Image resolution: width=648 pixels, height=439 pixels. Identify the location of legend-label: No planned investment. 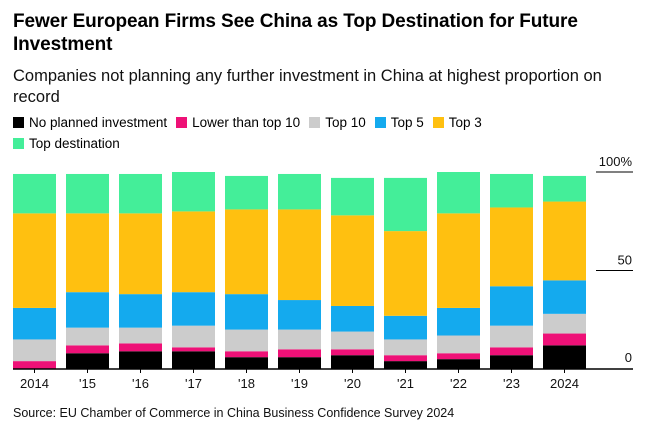
(98, 122).